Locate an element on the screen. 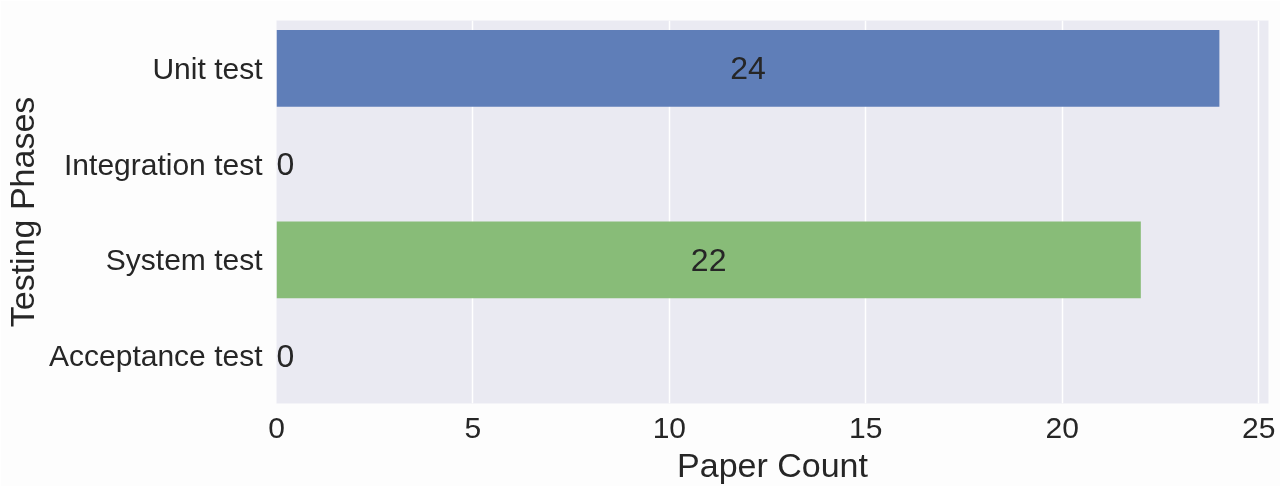  x-tick-label: 25 is located at coordinates (1258, 427).